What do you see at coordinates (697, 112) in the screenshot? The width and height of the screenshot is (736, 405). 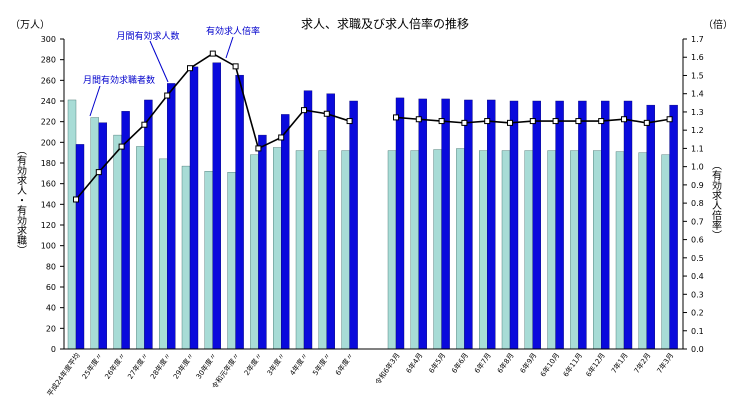 I see `right-tick-label: 1.3` at bounding box center [697, 112].